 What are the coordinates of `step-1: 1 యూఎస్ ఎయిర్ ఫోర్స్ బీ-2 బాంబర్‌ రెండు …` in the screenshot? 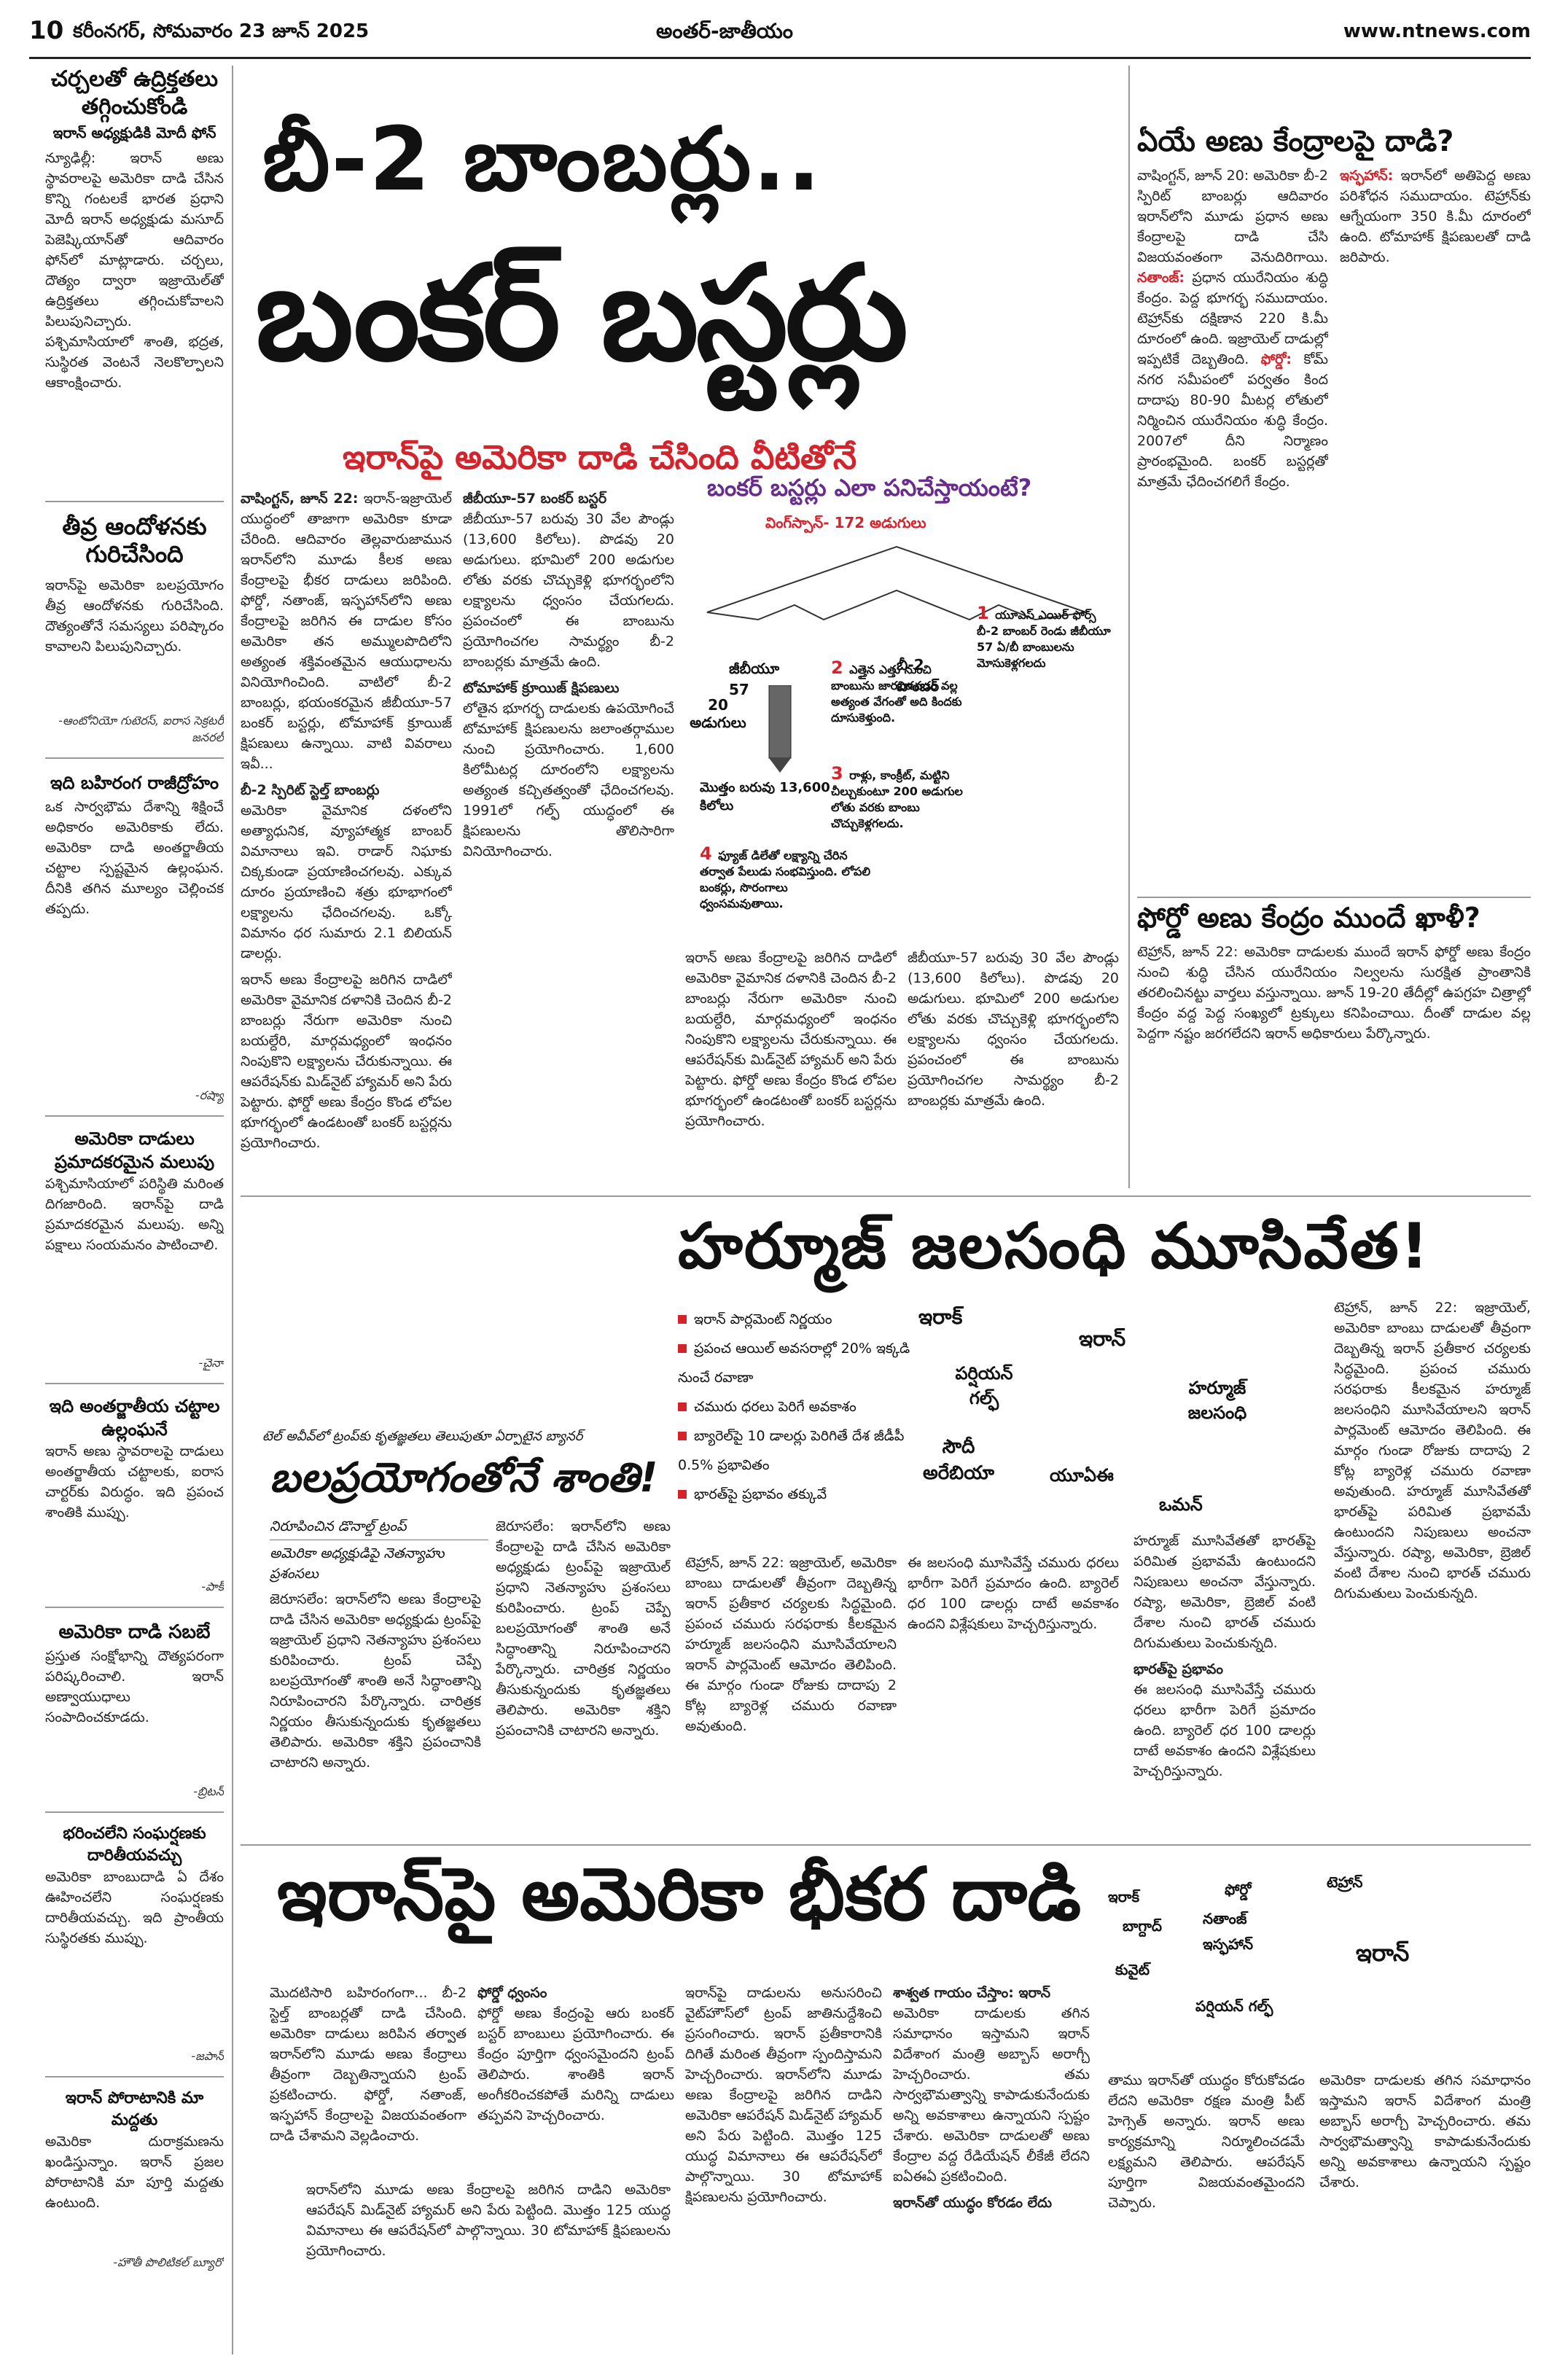 It's located at (1046, 637).